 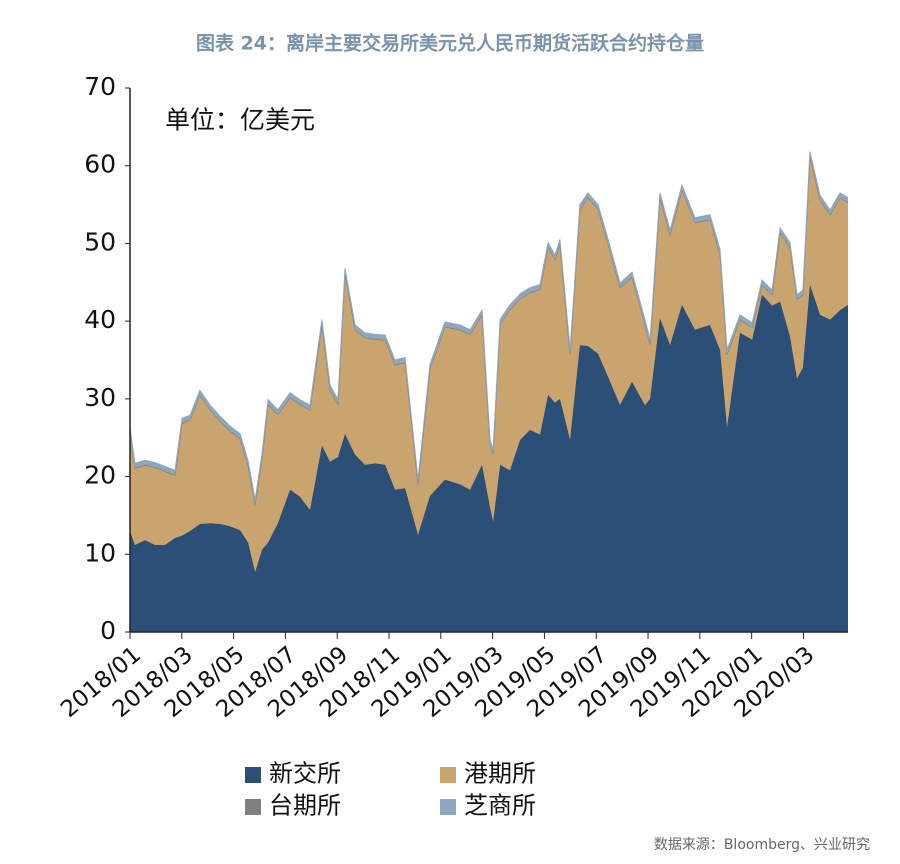 What do you see at coordinates (100, 397) in the screenshot?
I see `y-tick-label: 30` at bounding box center [100, 397].